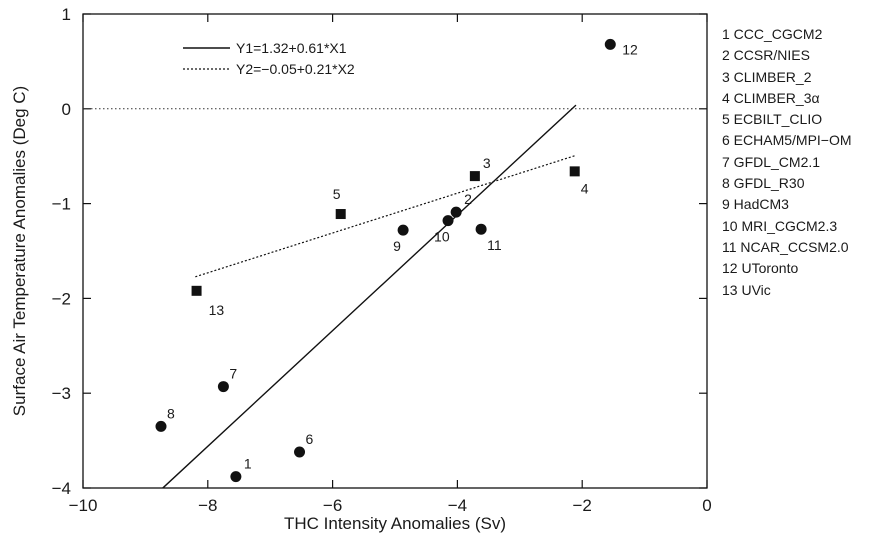  I want to click on model-item: 2 CCSR/NIES, so click(766, 55).